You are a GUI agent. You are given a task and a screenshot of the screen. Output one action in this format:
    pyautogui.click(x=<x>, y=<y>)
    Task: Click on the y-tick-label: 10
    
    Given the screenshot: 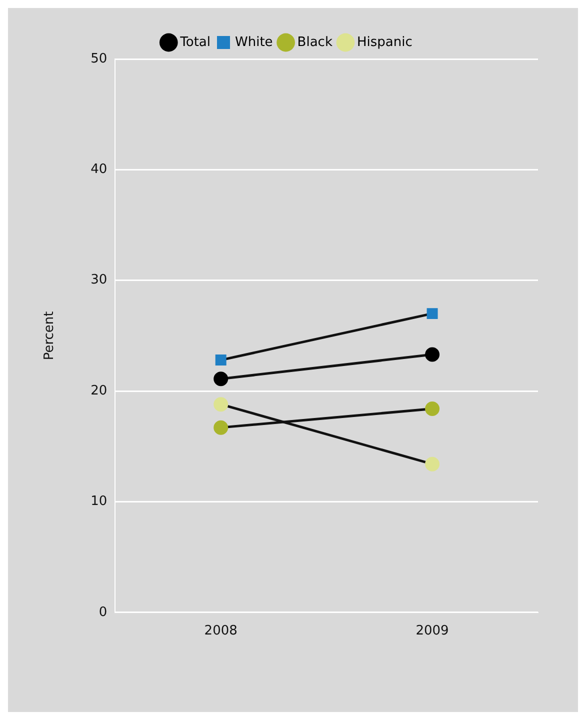 What is the action you would take?
    pyautogui.click(x=99, y=502)
    